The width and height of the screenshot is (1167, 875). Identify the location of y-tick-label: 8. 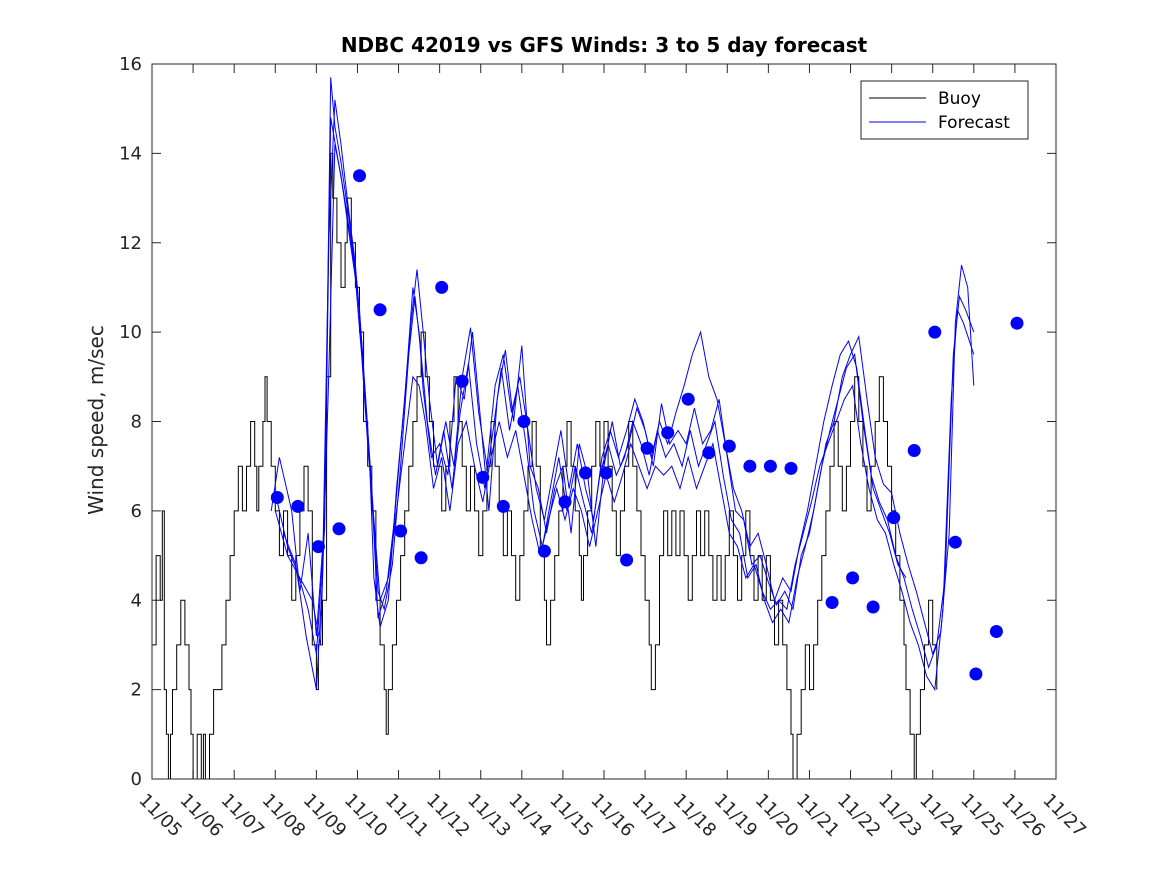
(136, 422).